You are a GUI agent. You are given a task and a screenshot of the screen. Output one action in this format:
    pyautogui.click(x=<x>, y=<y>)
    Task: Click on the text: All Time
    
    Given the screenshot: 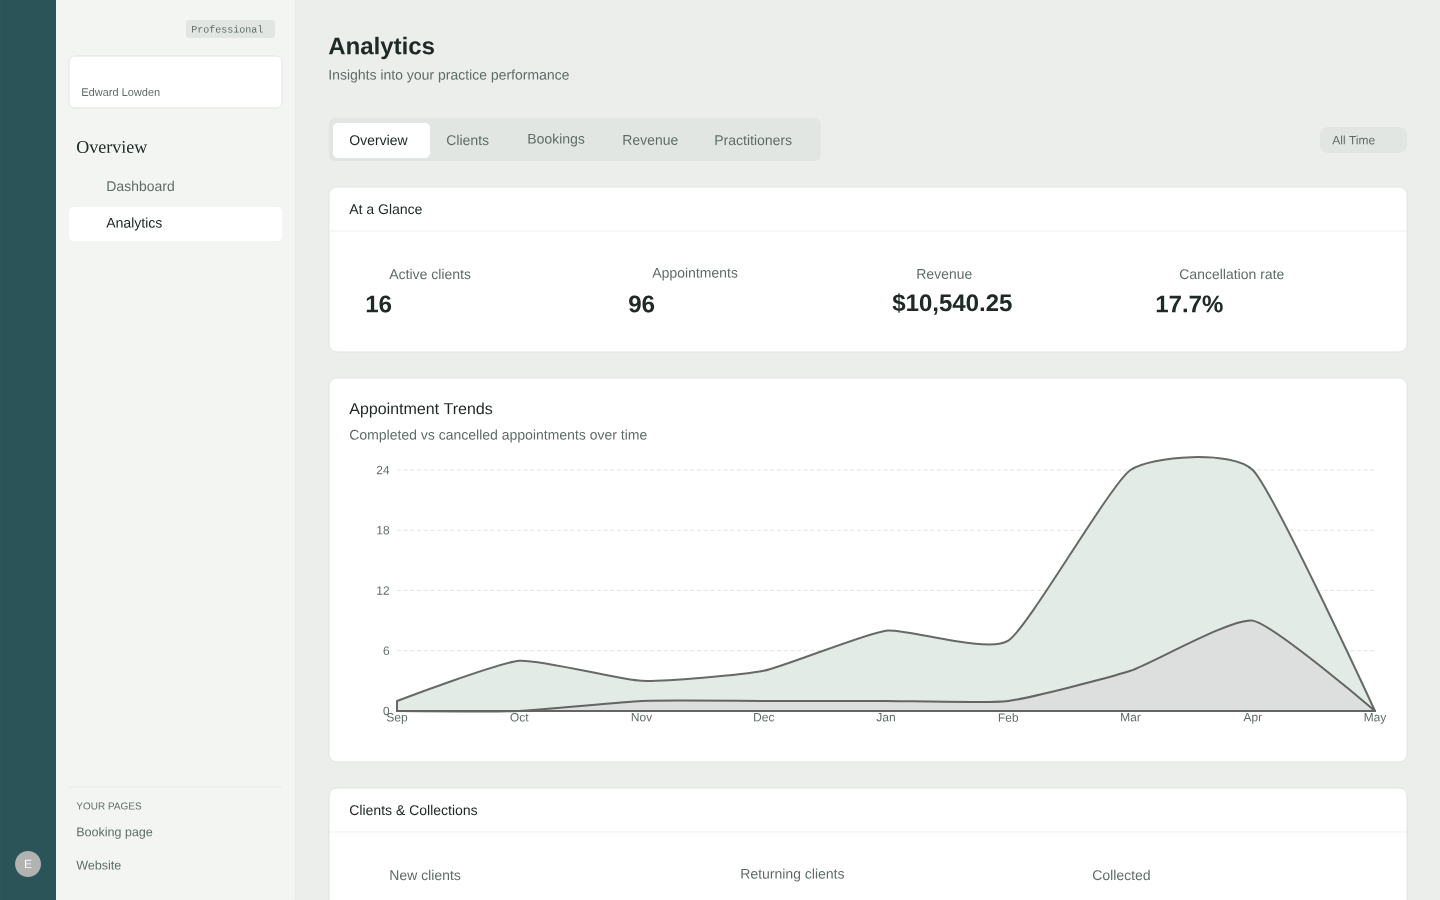 What is the action you would take?
    pyautogui.click(x=1353, y=140)
    